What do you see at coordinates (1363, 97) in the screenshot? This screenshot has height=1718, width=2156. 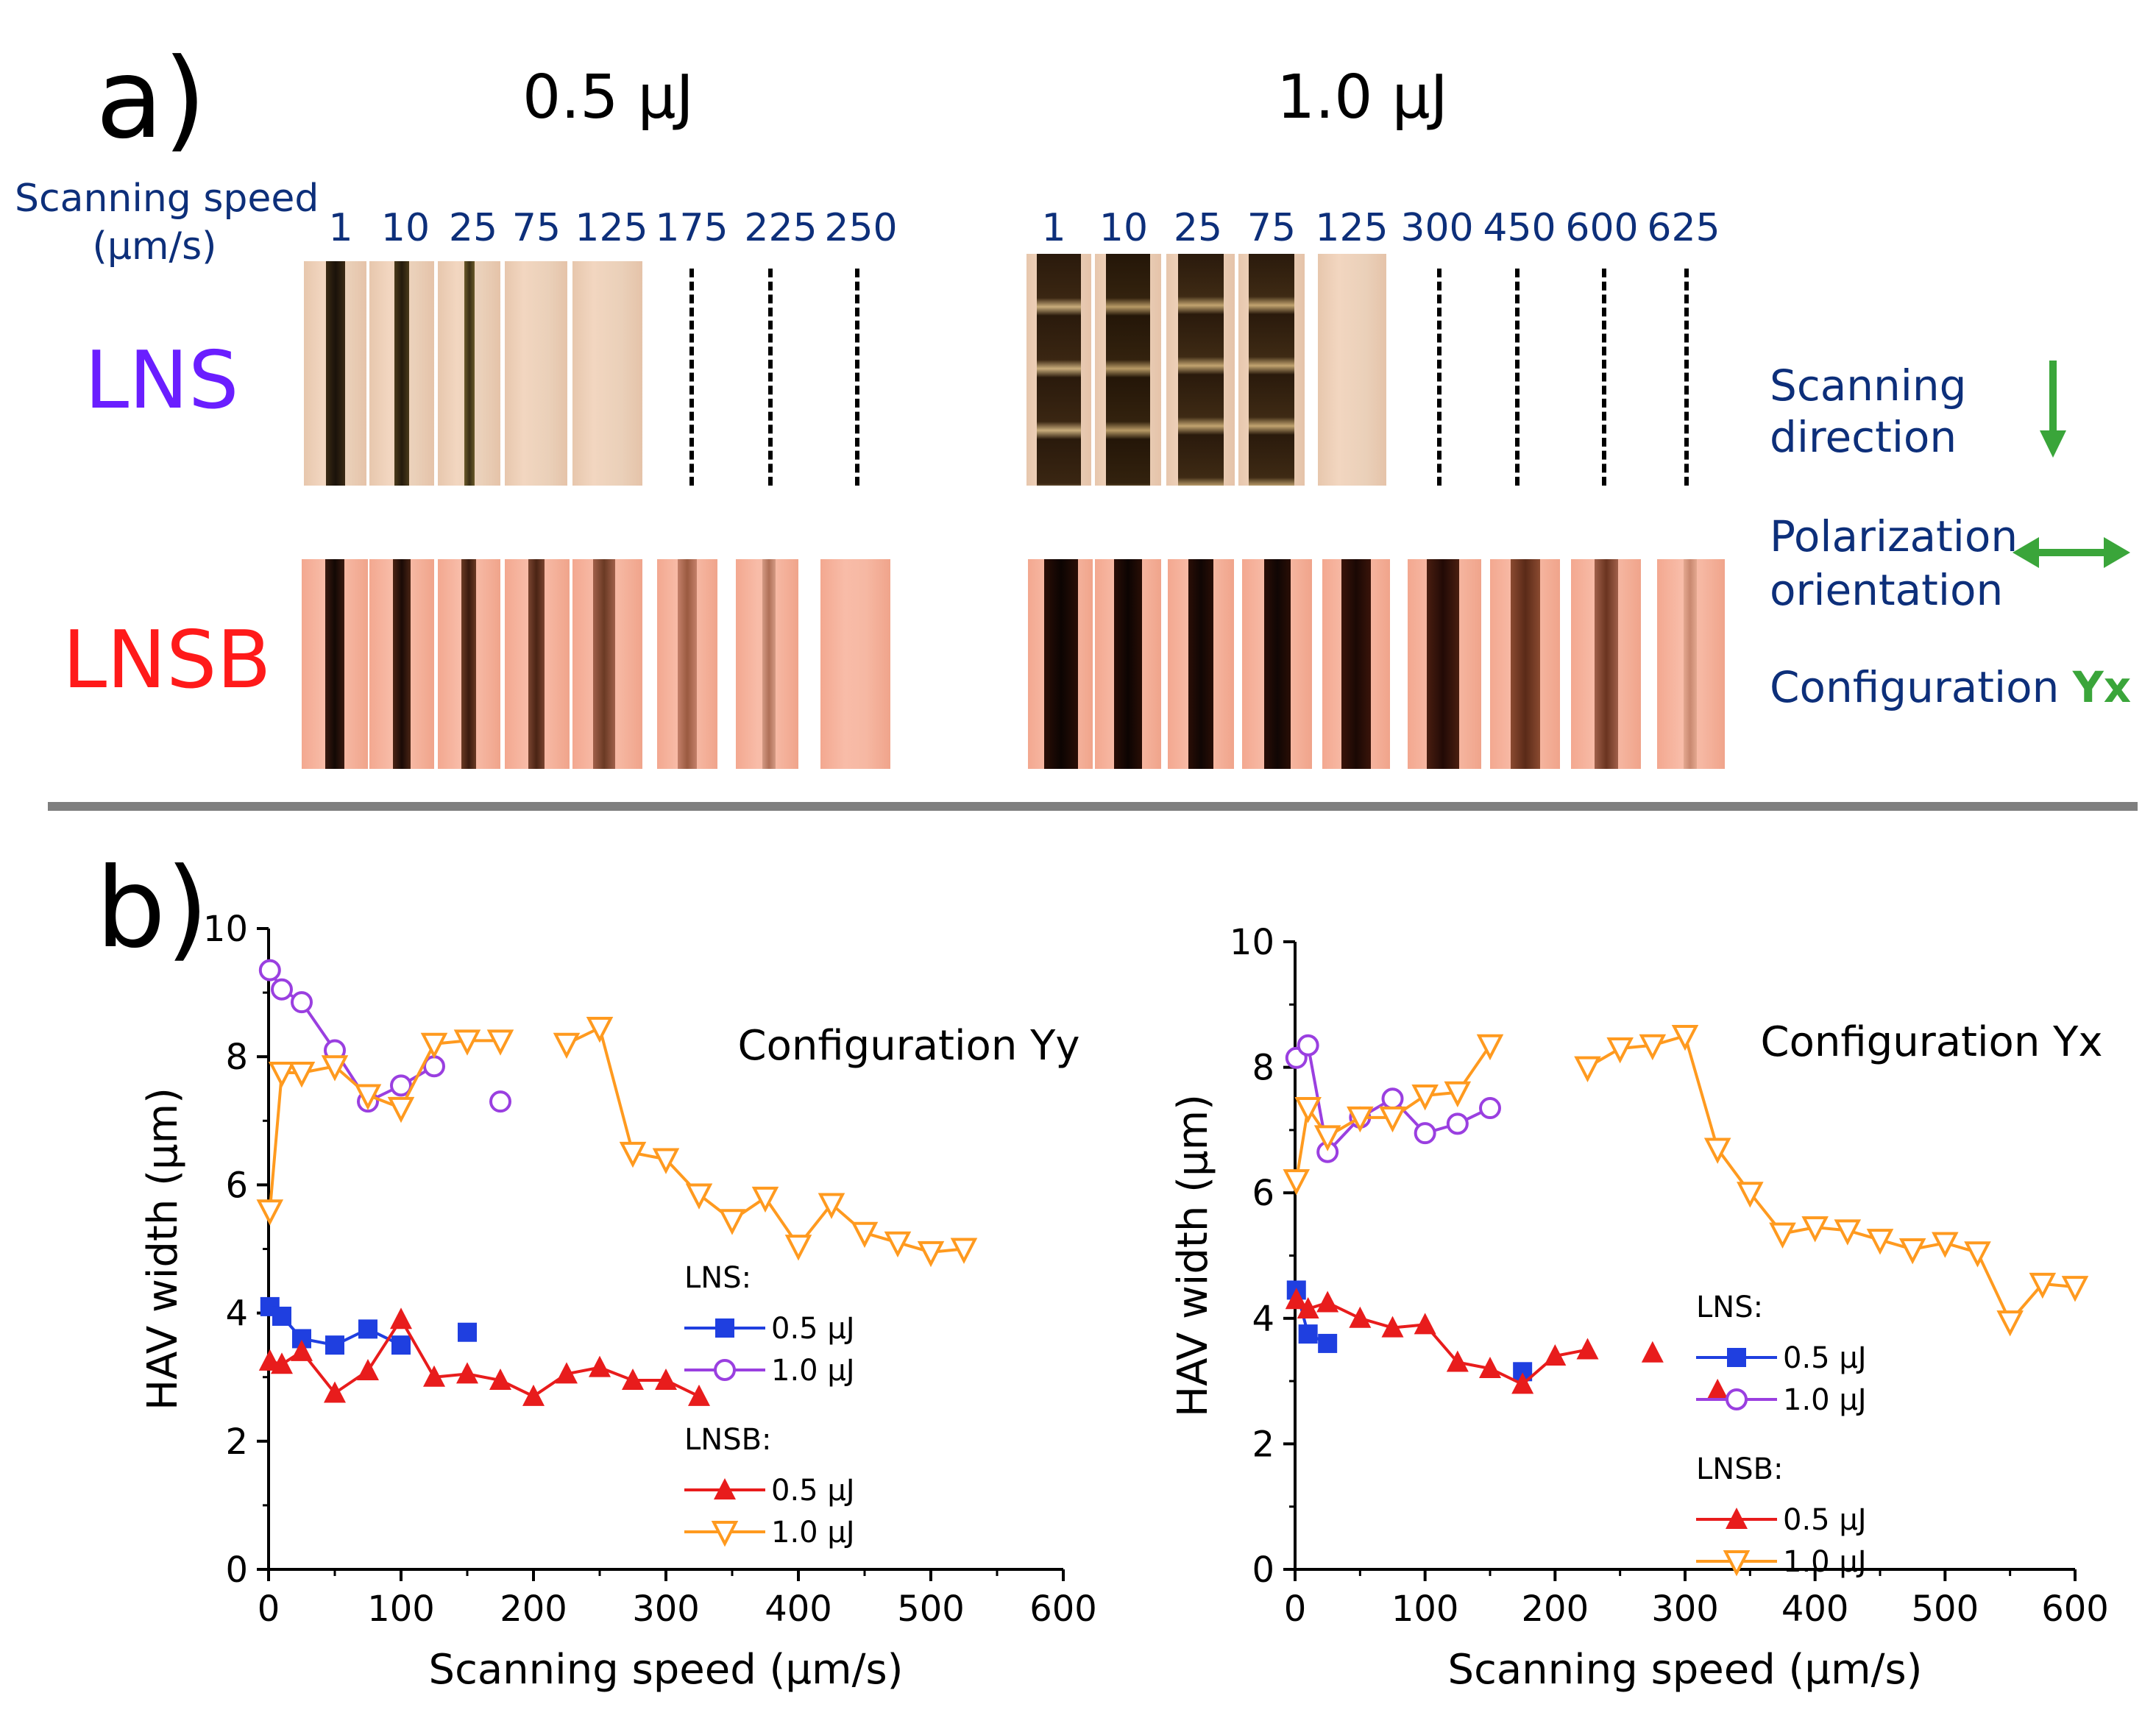 I see `energy-label-10: 1.0 μJ` at bounding box center [1363, 97].